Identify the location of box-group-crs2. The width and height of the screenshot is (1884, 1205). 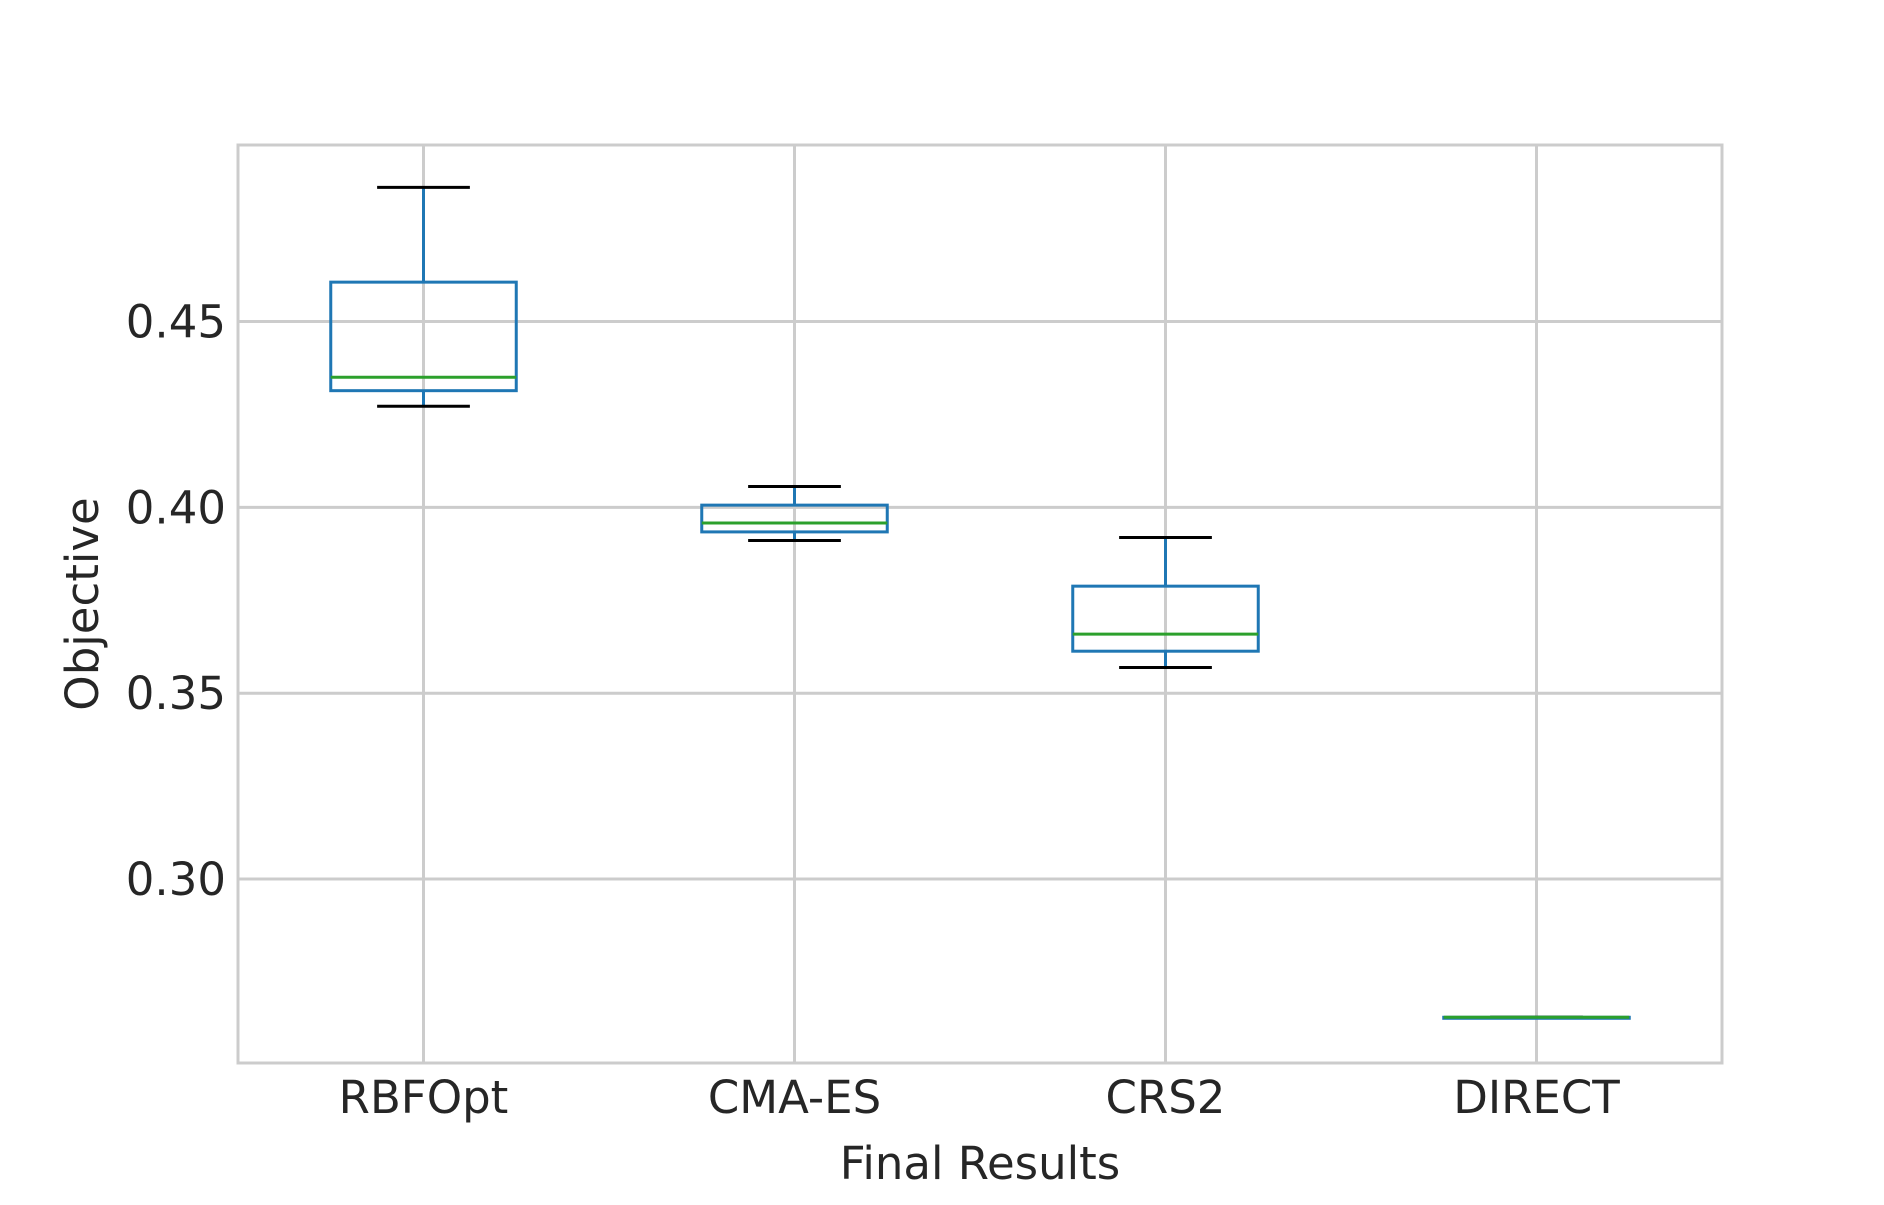
(1165, 602).